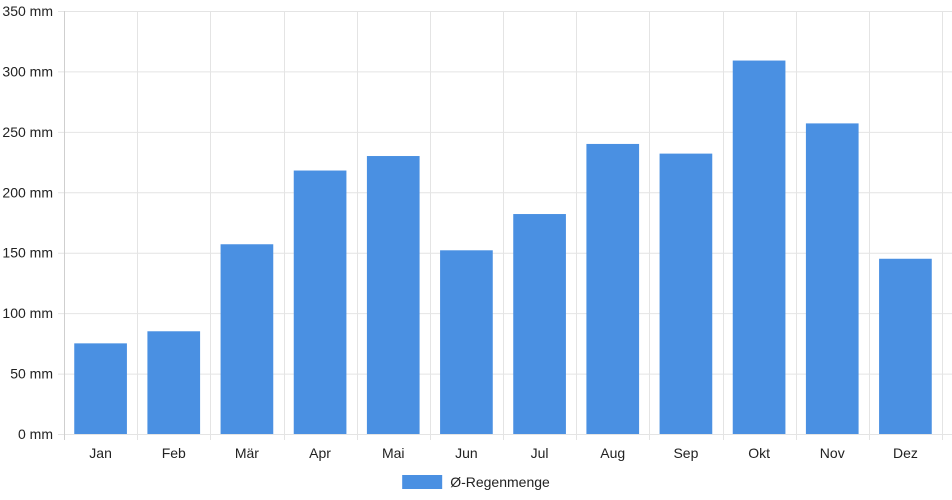 The height and width of the screenshot is (500, 952). I want to click on y-tick-label: 250 mm, so click(27, 132).